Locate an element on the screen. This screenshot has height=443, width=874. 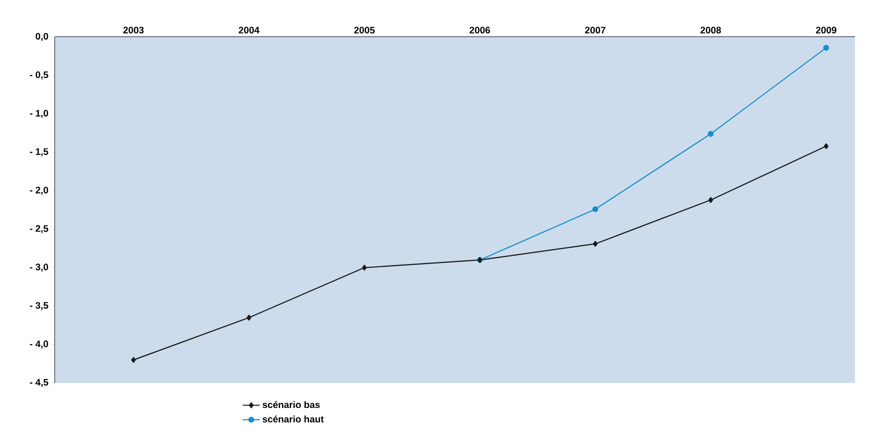
y-tick-label: - 4,5 is located at coordinates (39, 383).